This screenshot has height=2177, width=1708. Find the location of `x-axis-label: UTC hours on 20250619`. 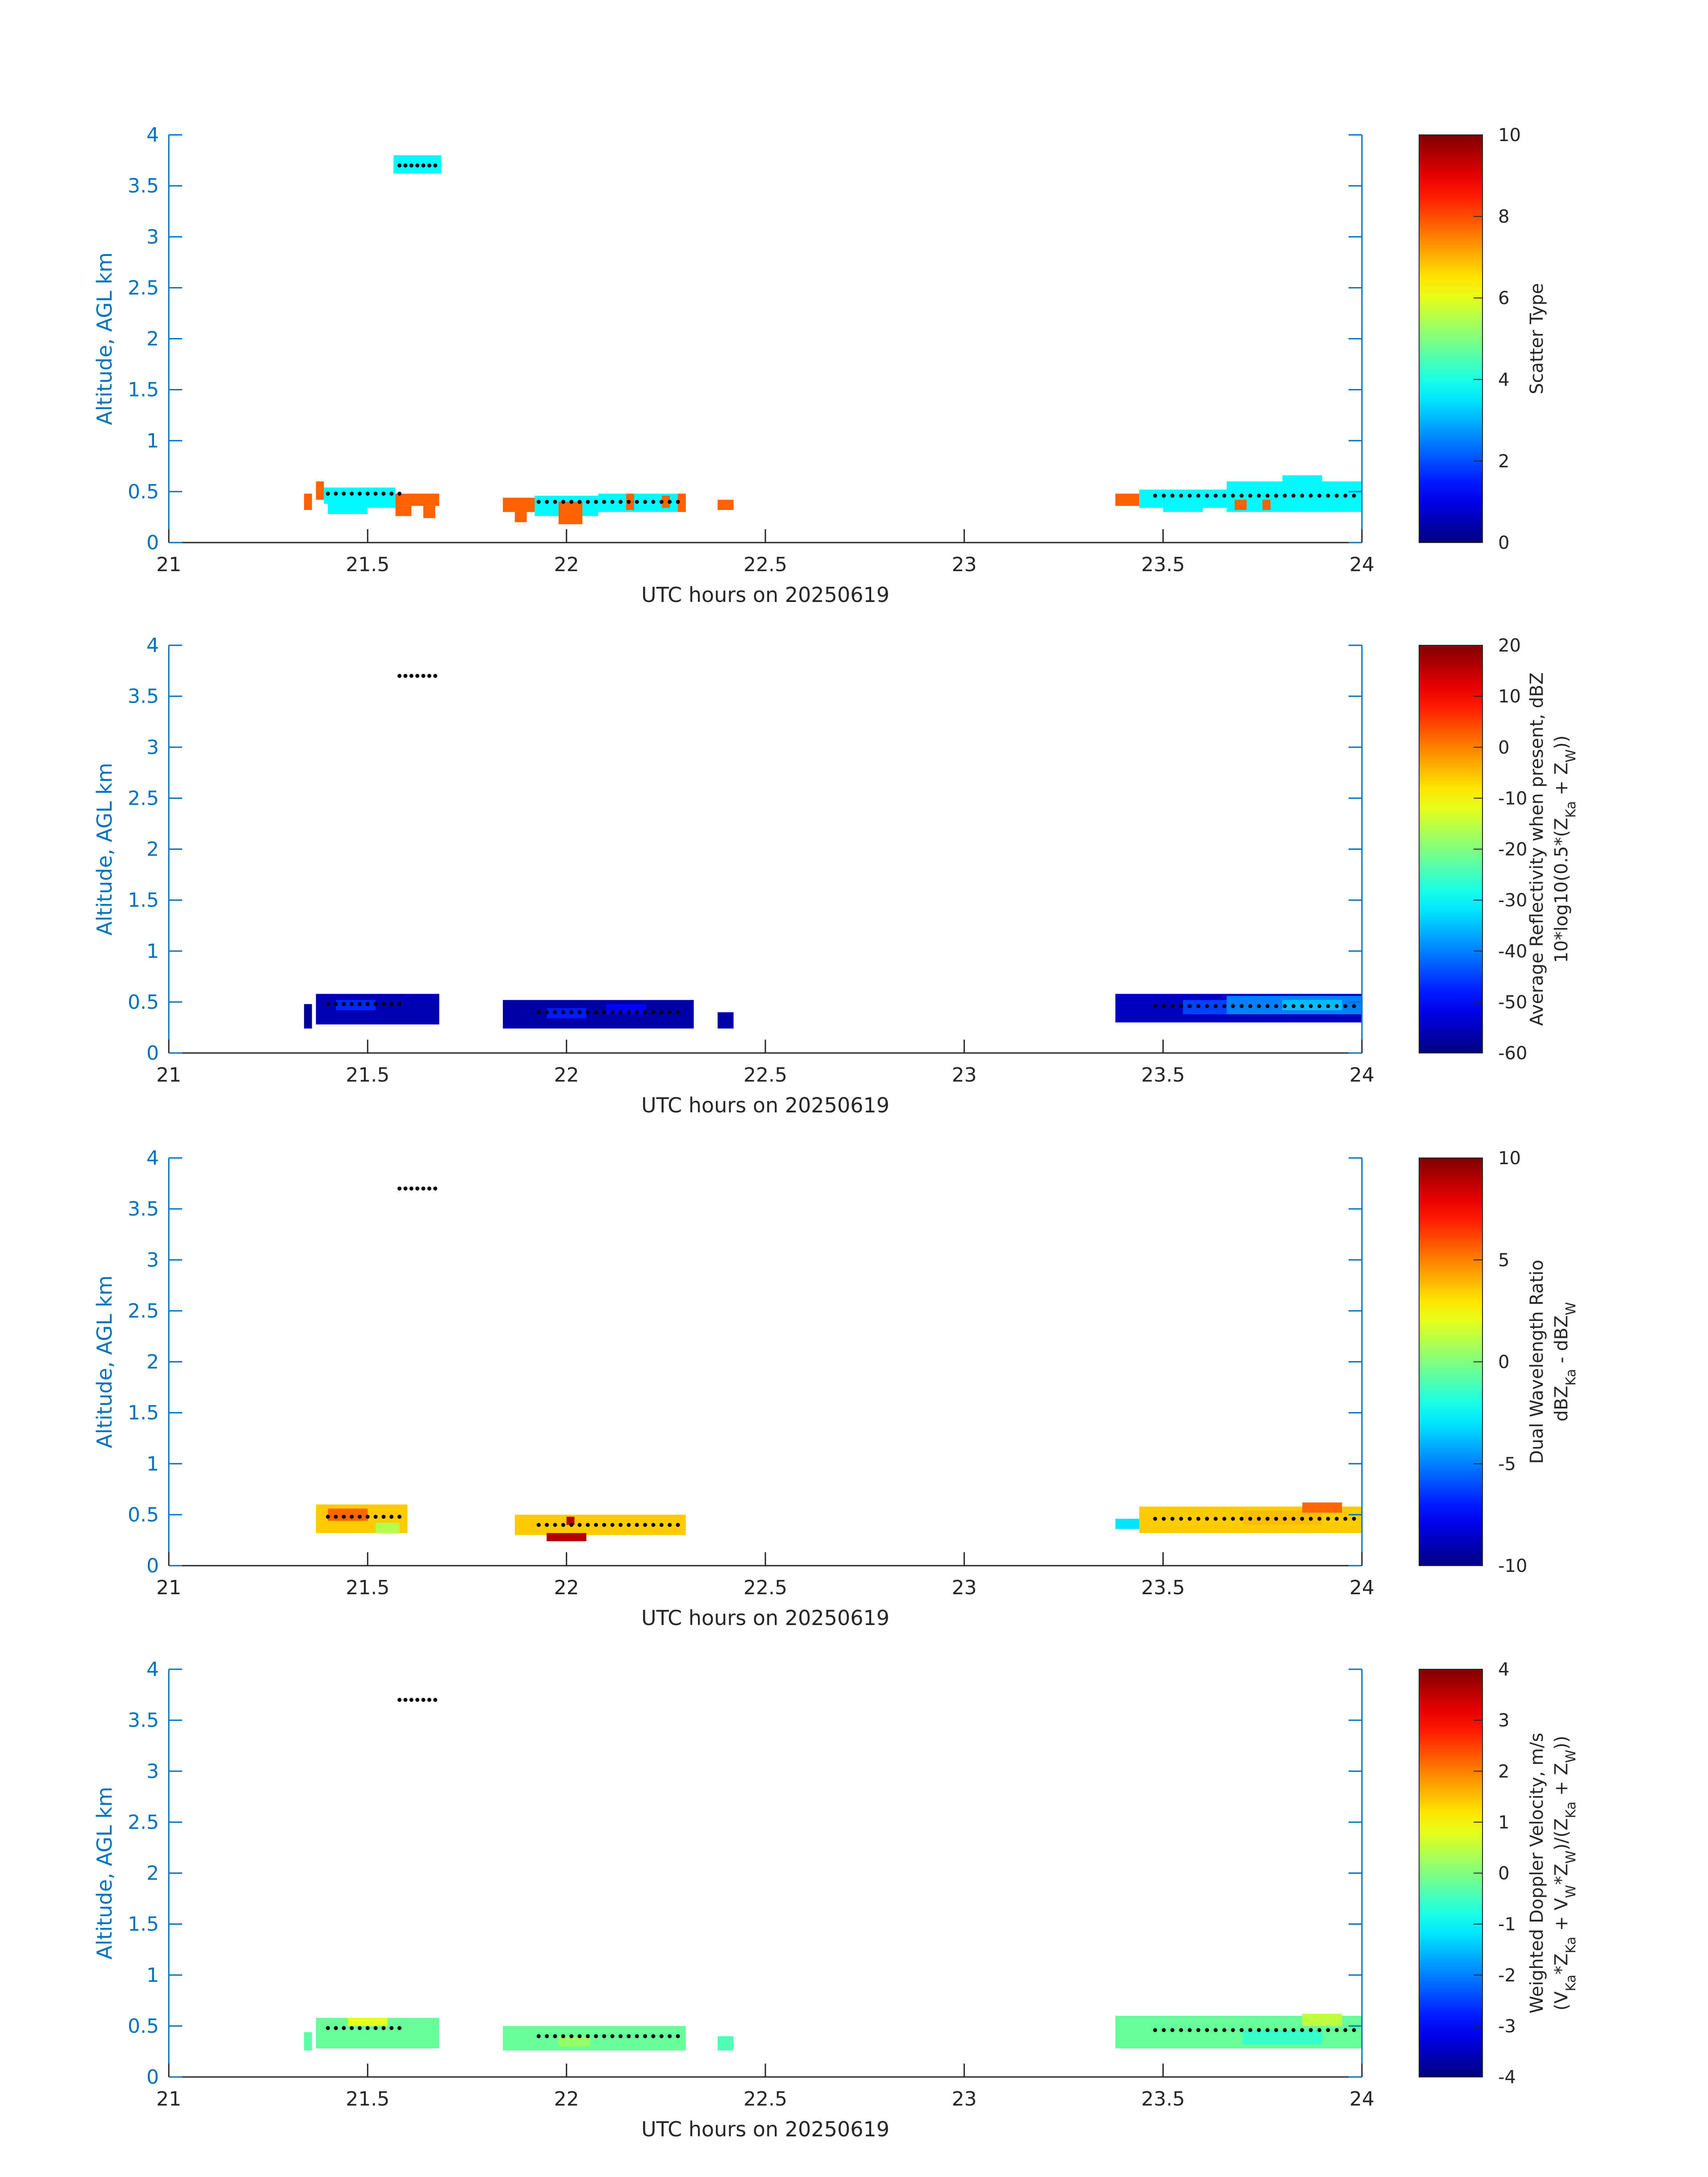

x-axis-label: UTC hours on 20250619 is located at coordinates (765, 1618).